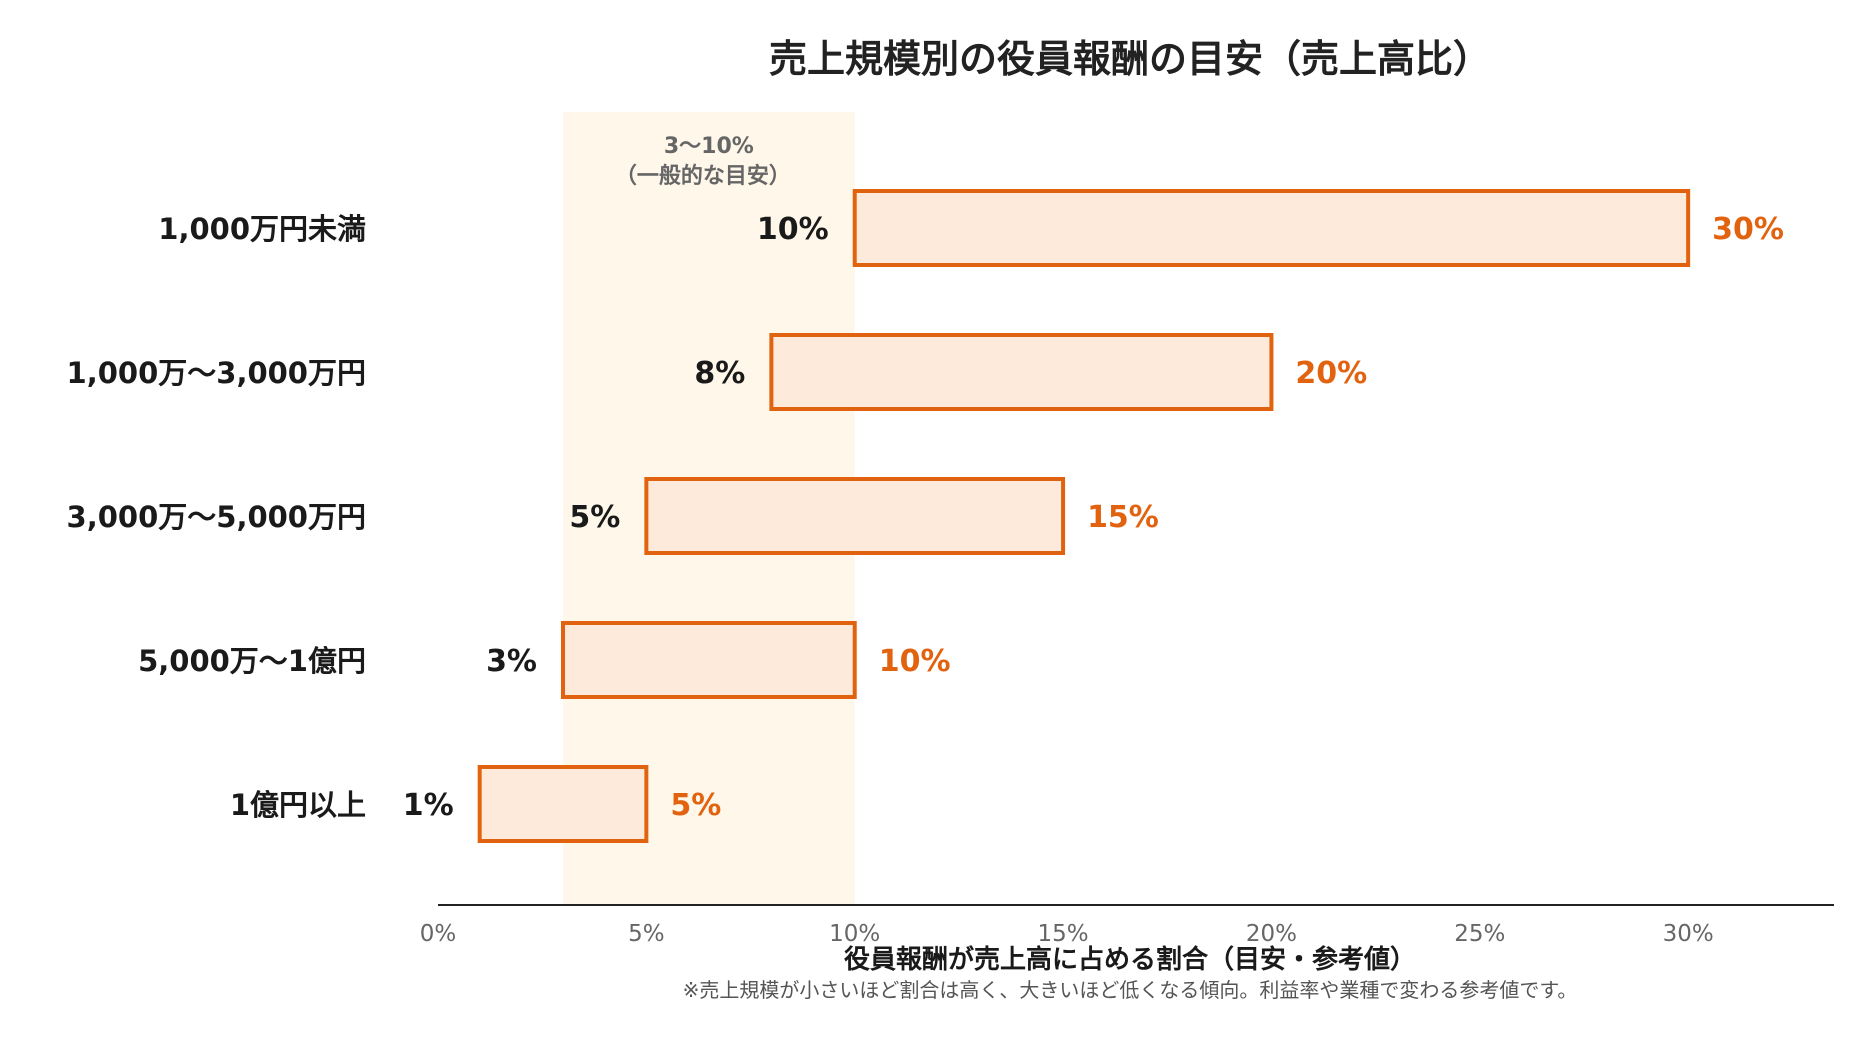  I want to click on bar-row: 1,000万円未満 10% 30%, so click(971, 228).